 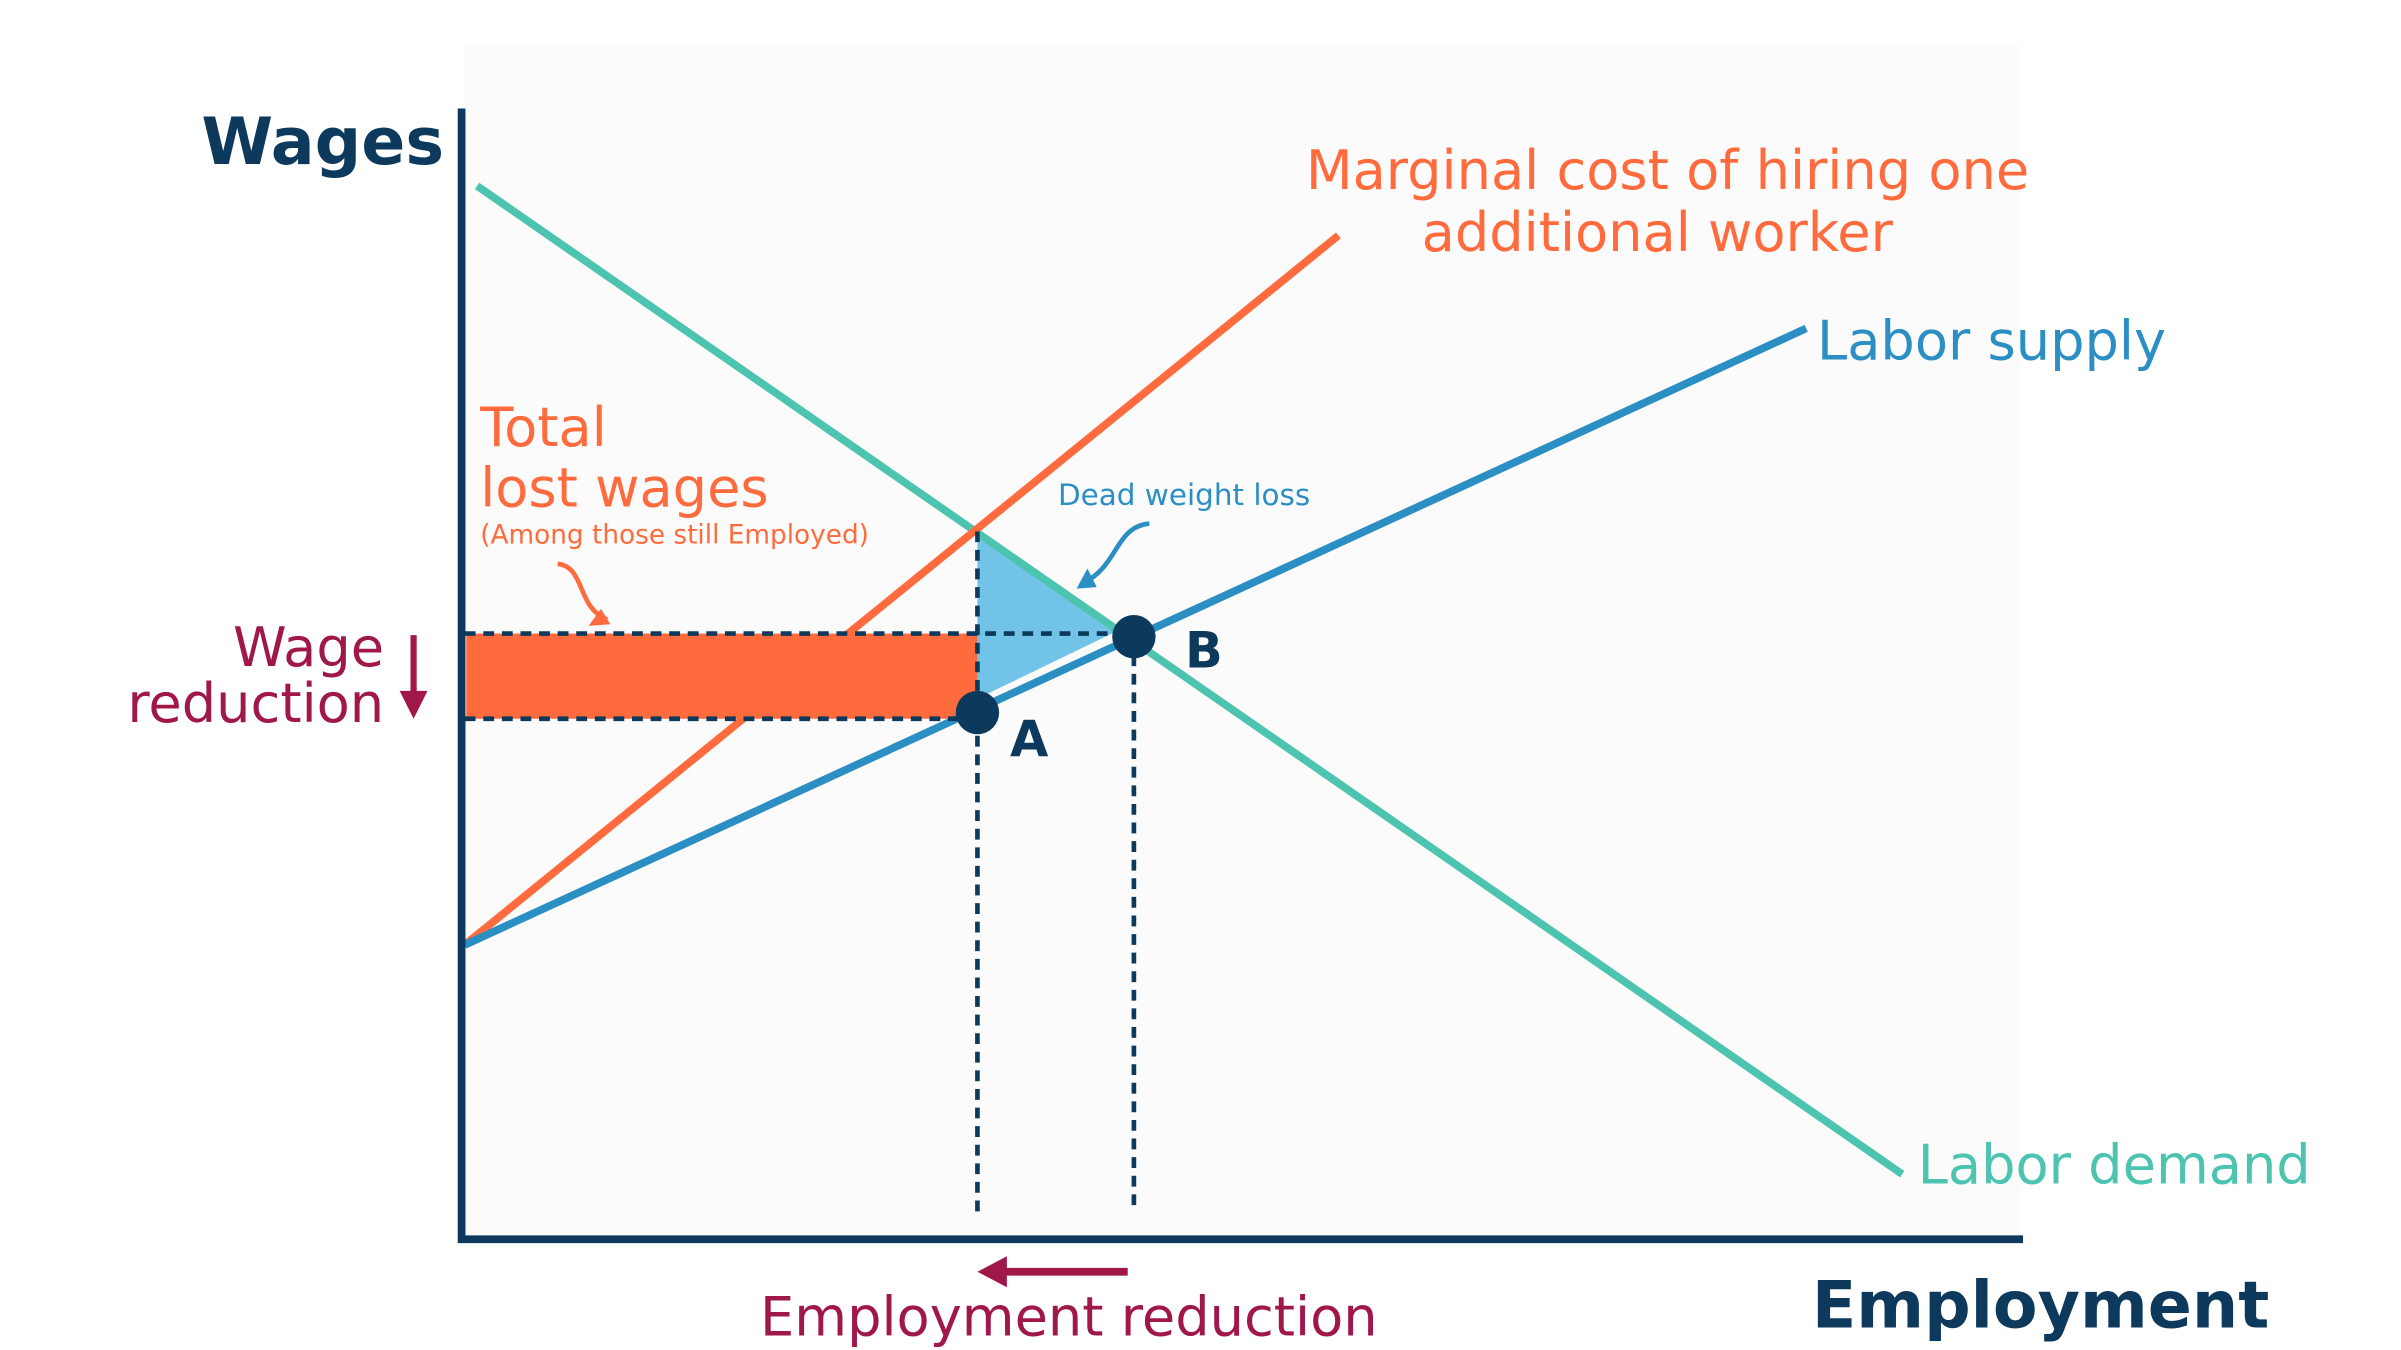 What do you see at coordinates (624, 488) in the screenshot?
I see `annotation: lost wages` at bounding box center [624, 488].